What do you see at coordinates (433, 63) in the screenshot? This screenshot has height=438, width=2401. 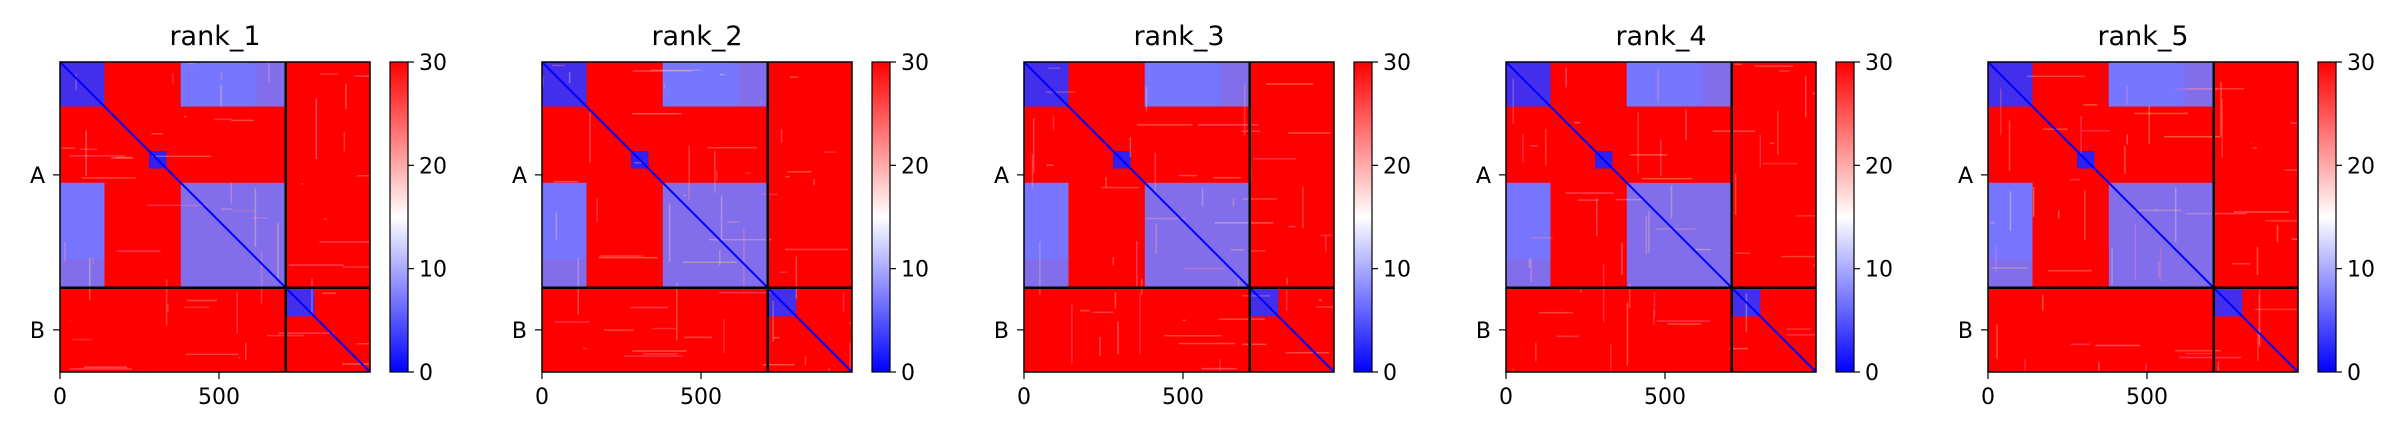 I see `colorbar-tick-label: 30` at bounding box center [433, 63].